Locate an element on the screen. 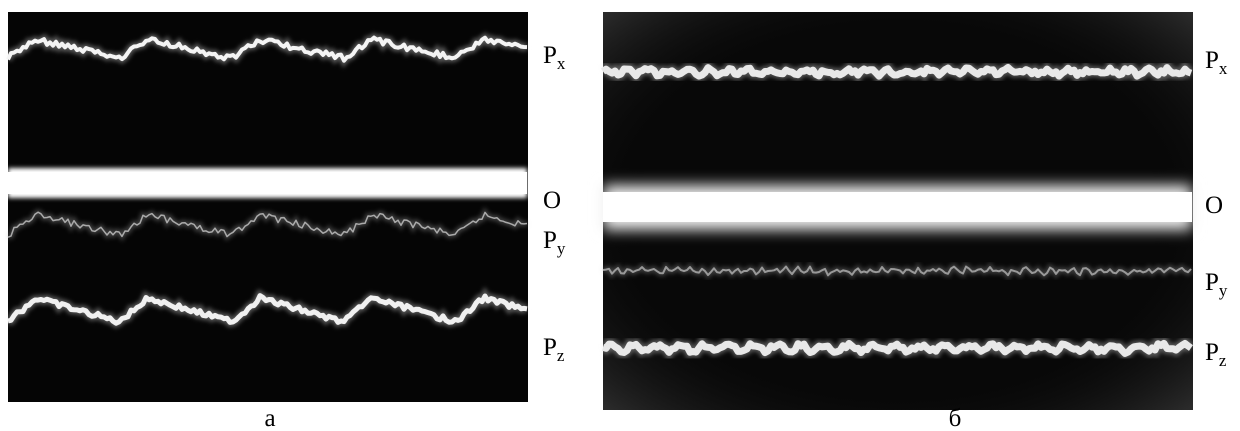 This screenshot has height=431, width=1240. panel-caption: б is located at coordinates (955, 418).